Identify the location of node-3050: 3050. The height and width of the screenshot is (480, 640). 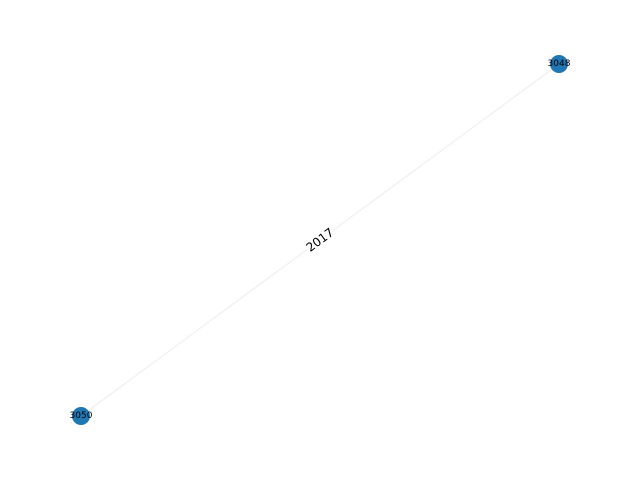
(81, 416).